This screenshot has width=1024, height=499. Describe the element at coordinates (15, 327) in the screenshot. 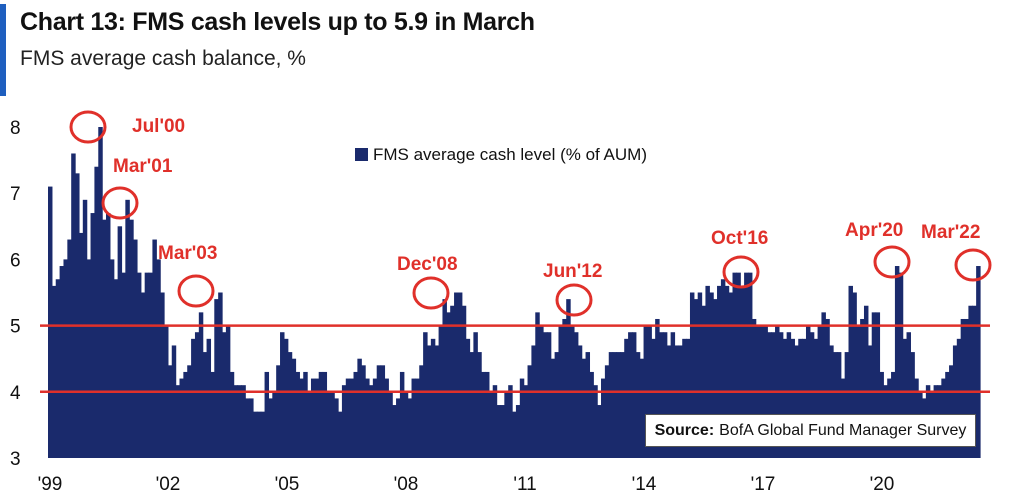

I see `y-tick-label: 5` at that location.